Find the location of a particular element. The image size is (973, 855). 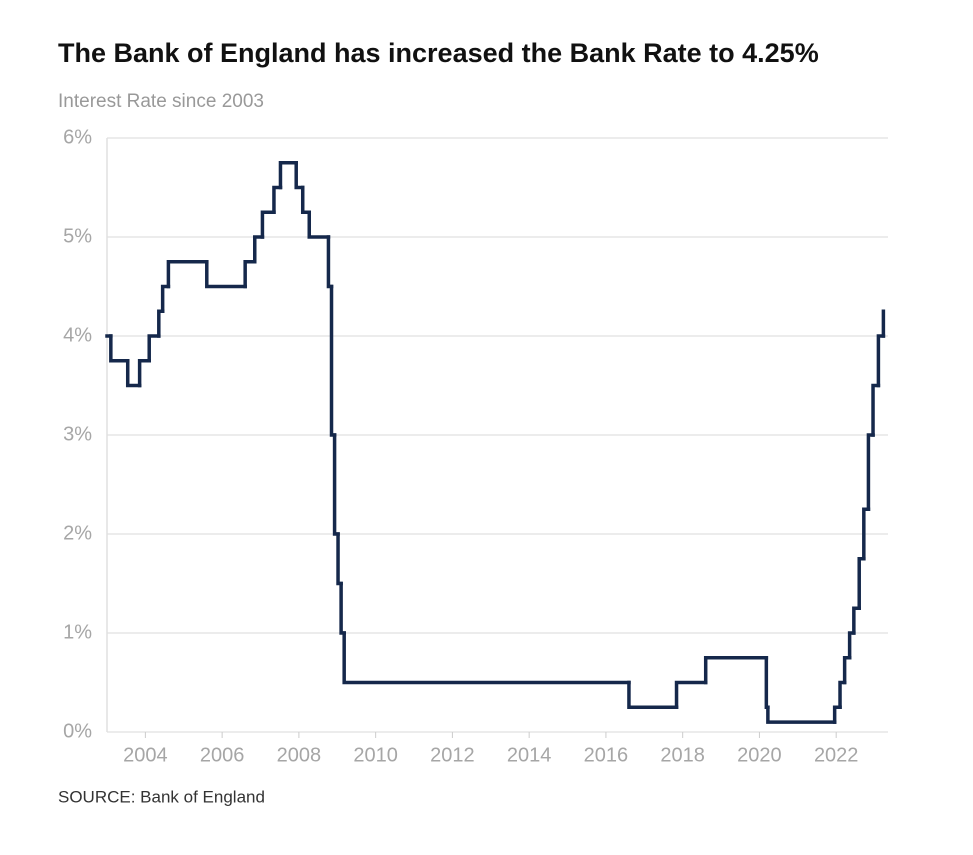

x-tick-label: 2010 is located at coordinates (375, 755).